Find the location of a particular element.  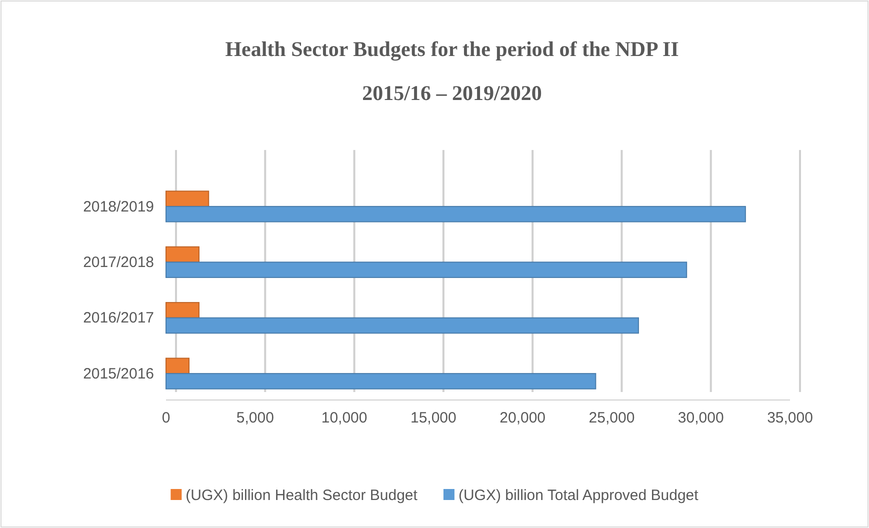

x-tick-label: 35,000 is located at coordinates (790, 418).